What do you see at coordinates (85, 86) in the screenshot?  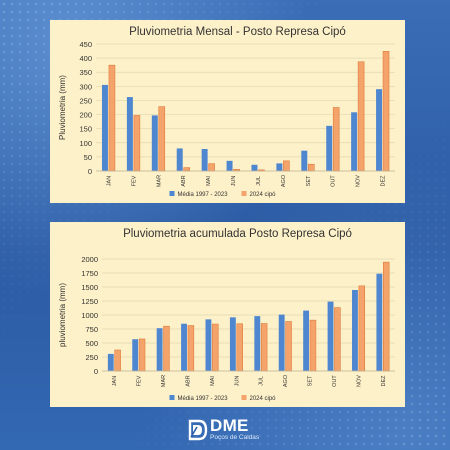 I see `y-tick-label: 300` at bounding box center [85, 86].